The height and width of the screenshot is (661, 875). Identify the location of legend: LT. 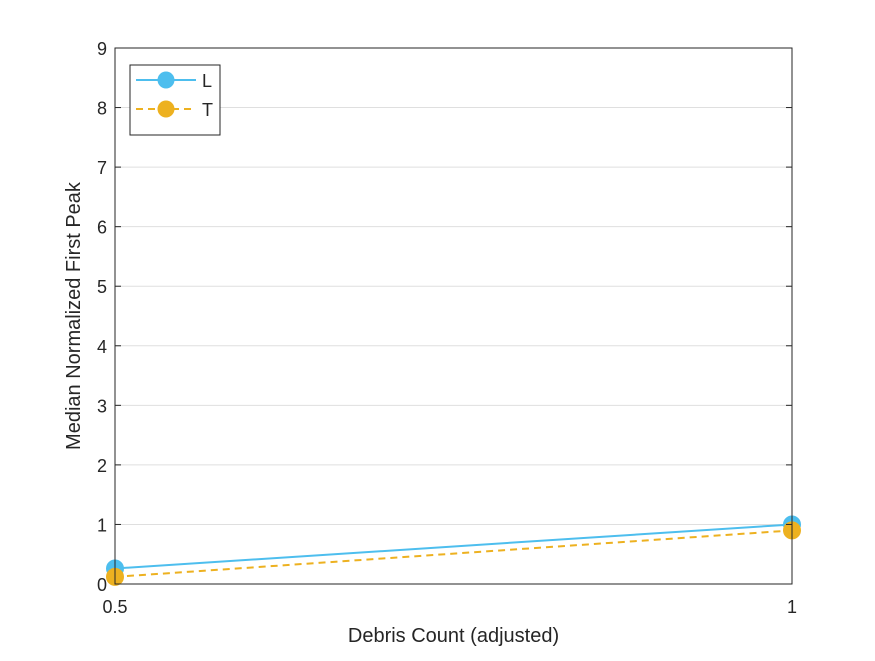
(175, 100).